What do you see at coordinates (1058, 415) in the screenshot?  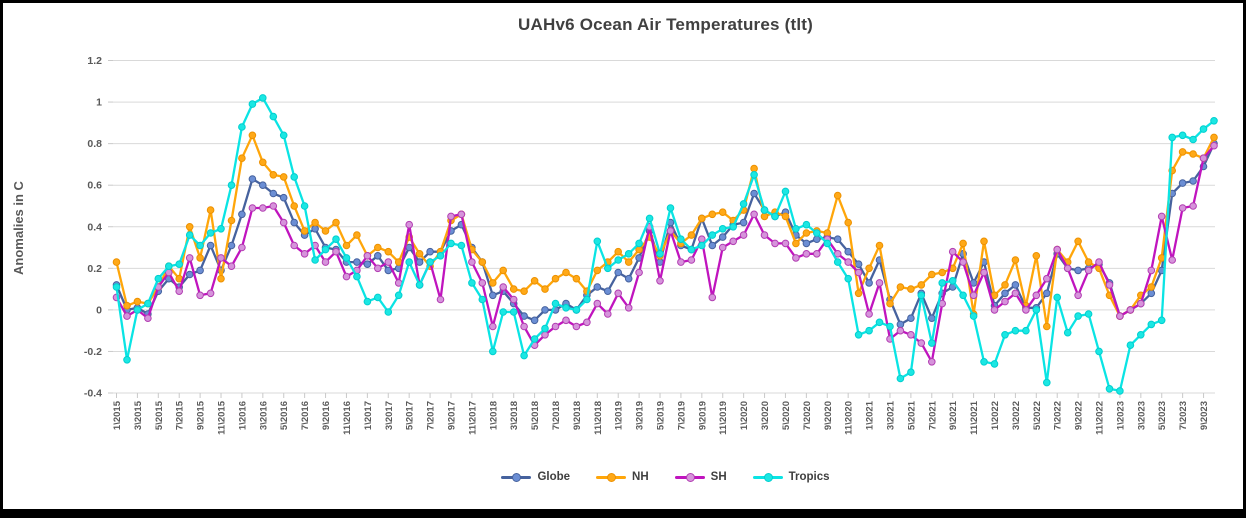 I see `svg-text: 7\2022` at bounding box center [1058, 415].